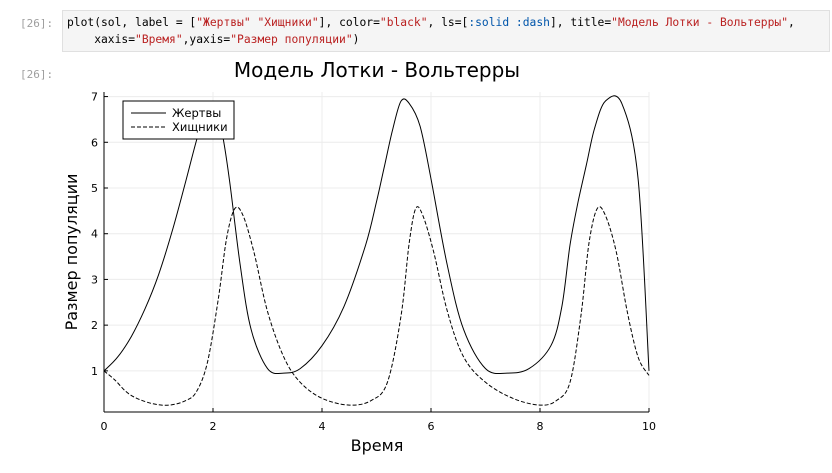  Describe the element at coordinates (94, 142) in the screenshot. I see `y-tick-label: 6` at that location.